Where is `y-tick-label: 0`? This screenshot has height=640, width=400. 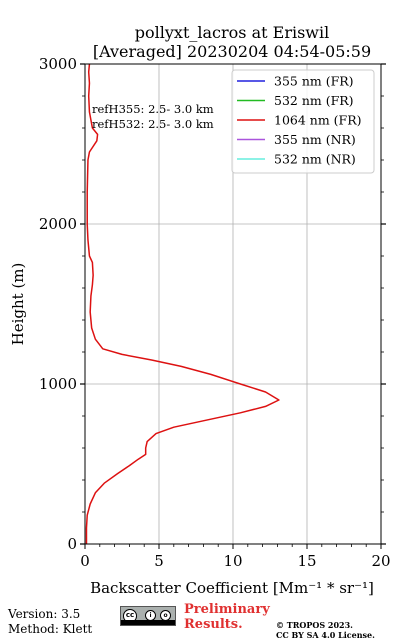 y-tick-label: 0 is located at coordinates (72, 544).